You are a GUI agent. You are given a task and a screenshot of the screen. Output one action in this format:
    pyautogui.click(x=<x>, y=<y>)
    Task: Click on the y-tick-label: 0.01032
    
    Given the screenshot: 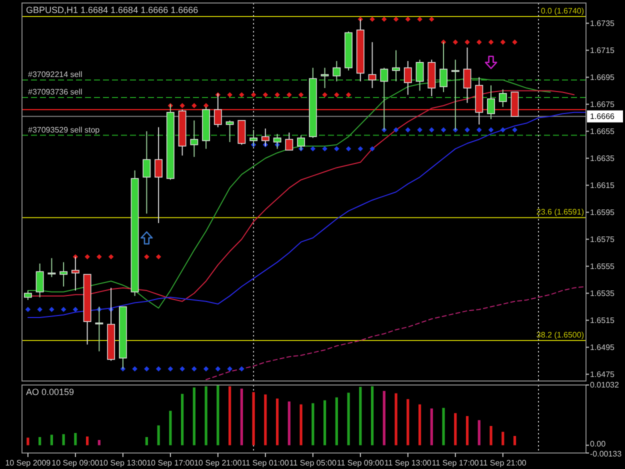 What is the action you would take?
    pyautogui.click(x=605, y=385)
    